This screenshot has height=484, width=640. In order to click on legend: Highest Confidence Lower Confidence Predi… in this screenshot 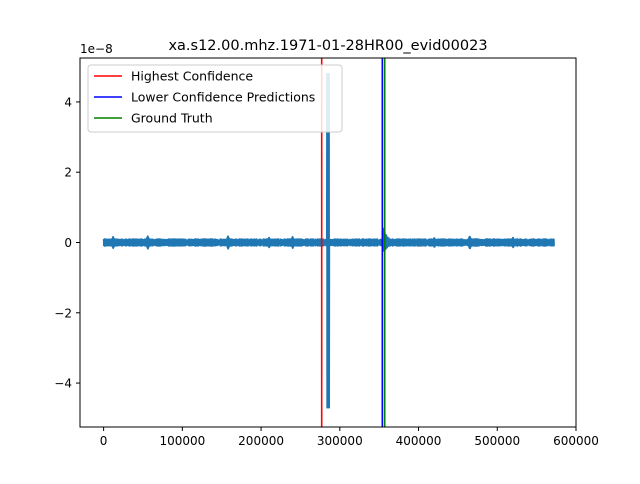, I will do `click(215, 98)`.